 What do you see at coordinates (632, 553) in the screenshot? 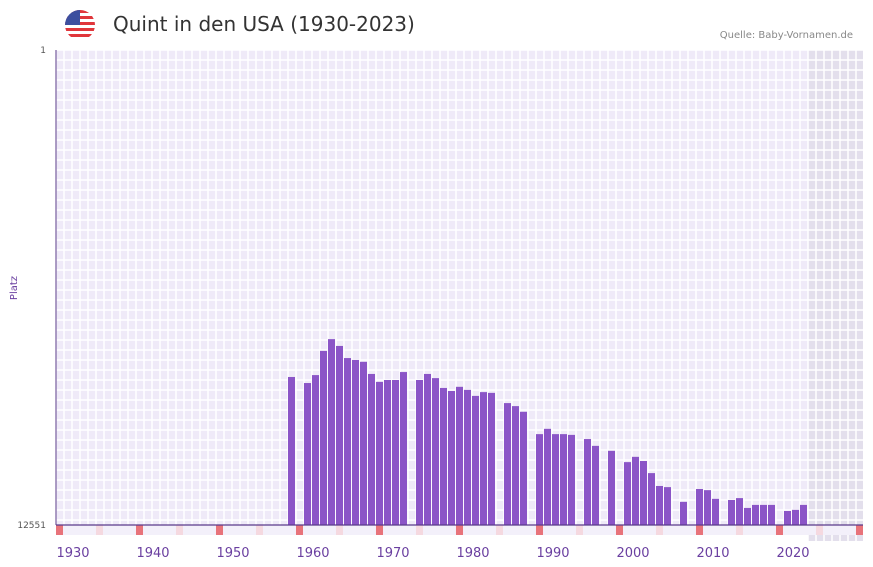
I see `x-tick-label: 2000` at bounding box center [632, 553].